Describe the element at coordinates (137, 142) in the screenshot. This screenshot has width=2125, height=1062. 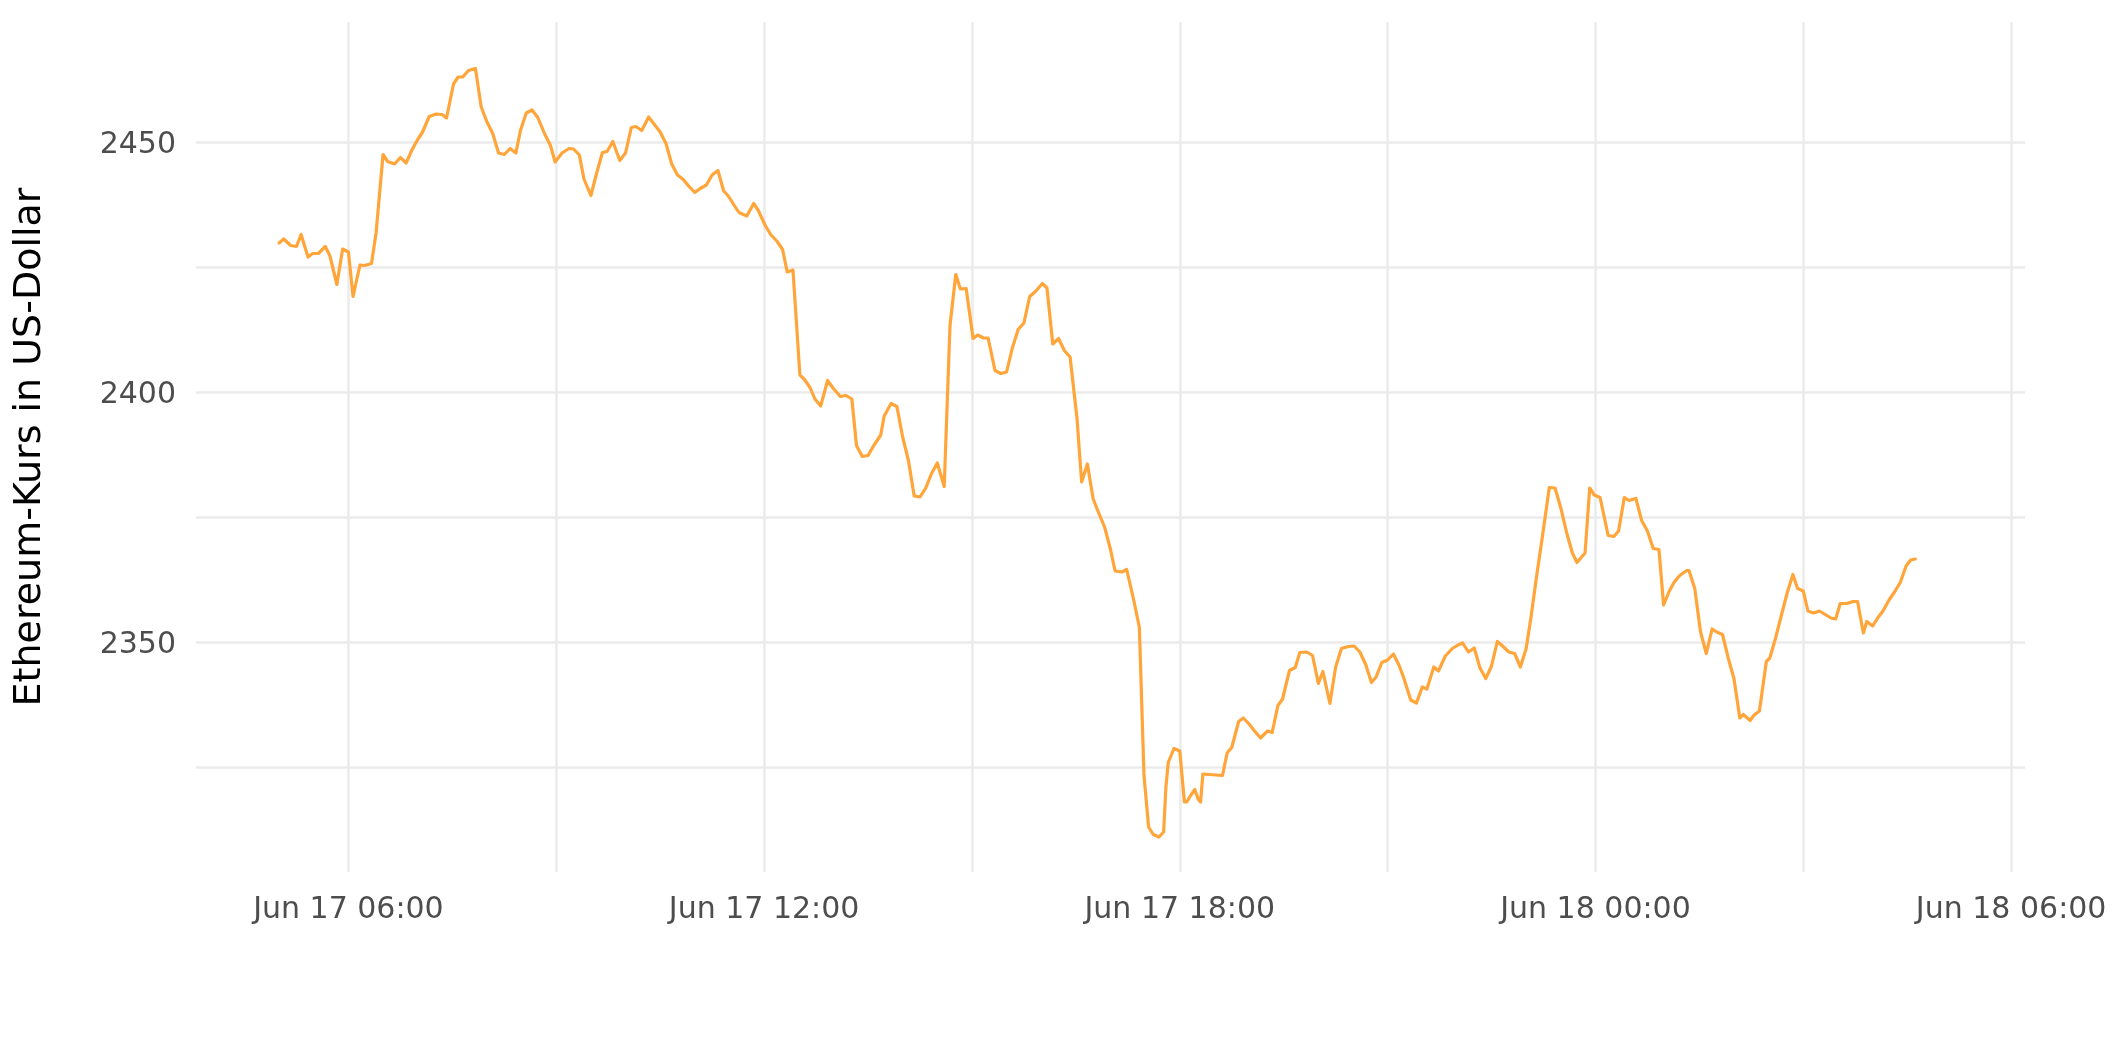
I see `y-tick-label: 2450` at that location.